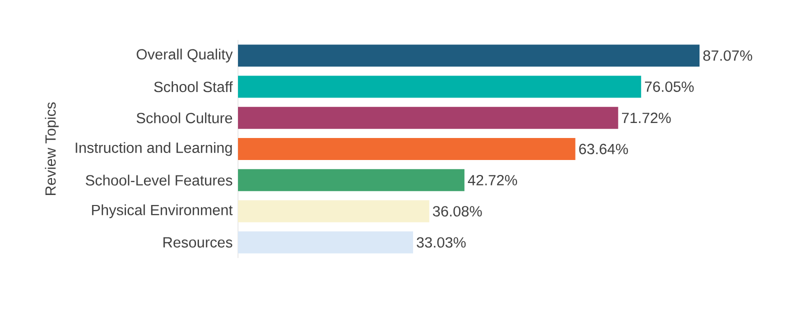  Describe the element at coordinates (159, 180) in the screenshot. I see `y-tick-label: School-Level Features` at that location.